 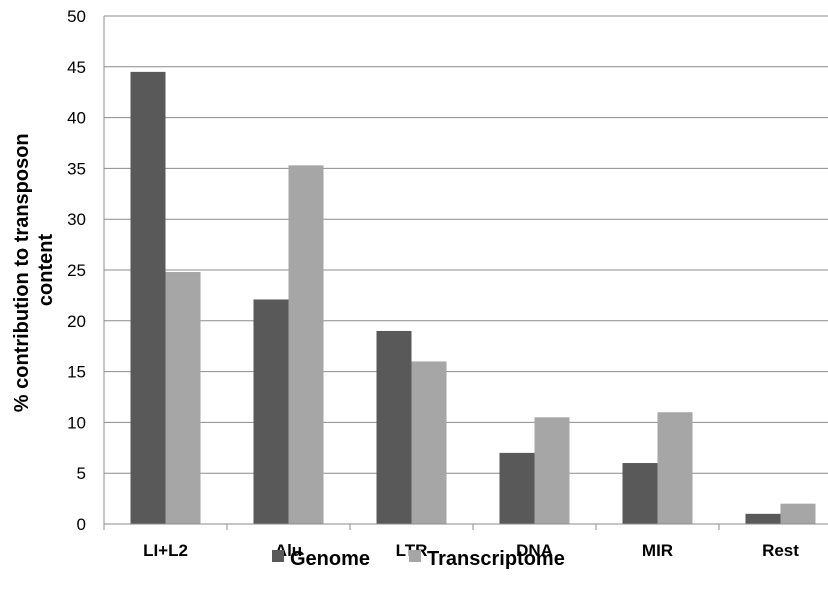 What do you see at coordinates (657, 550) in the screenshot?
I see `x-tick-label: MIR` at bounding box center [657, 550].